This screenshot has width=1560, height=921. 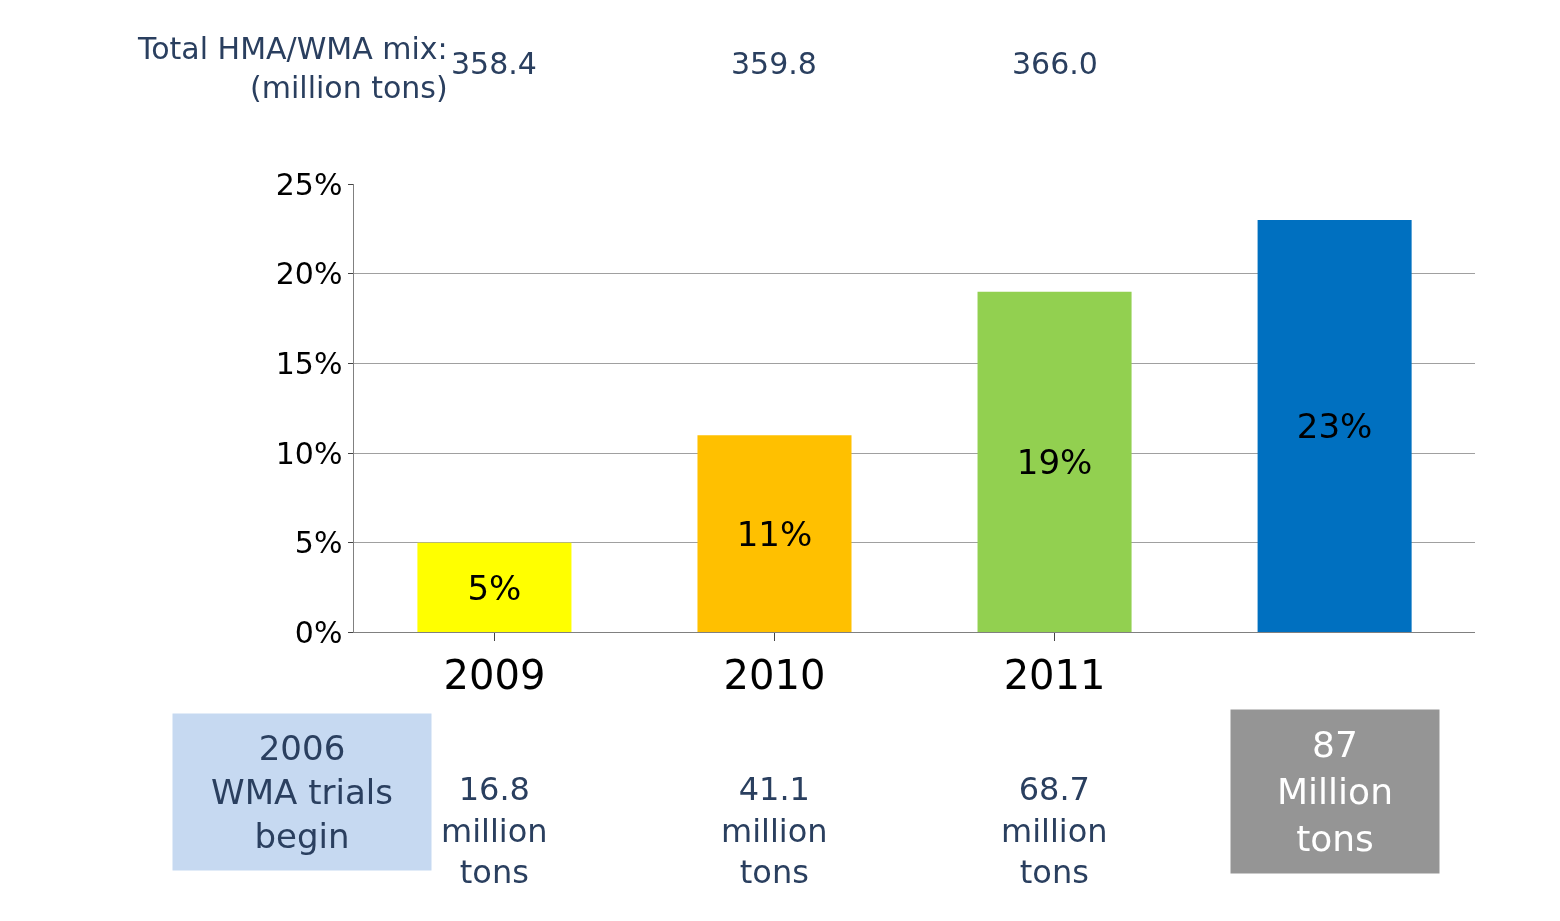 What do you see at coordinates (1054, 675) in the screenshot?
I see `x-tick-label: 2011` at bounding box center [1054, 675].